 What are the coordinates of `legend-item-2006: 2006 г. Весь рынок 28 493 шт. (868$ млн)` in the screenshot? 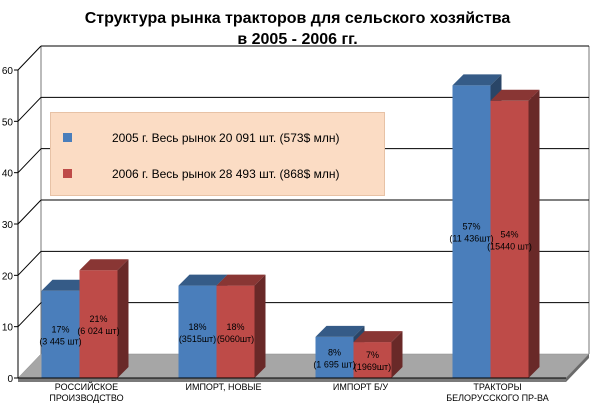 It's located at (201, 174).